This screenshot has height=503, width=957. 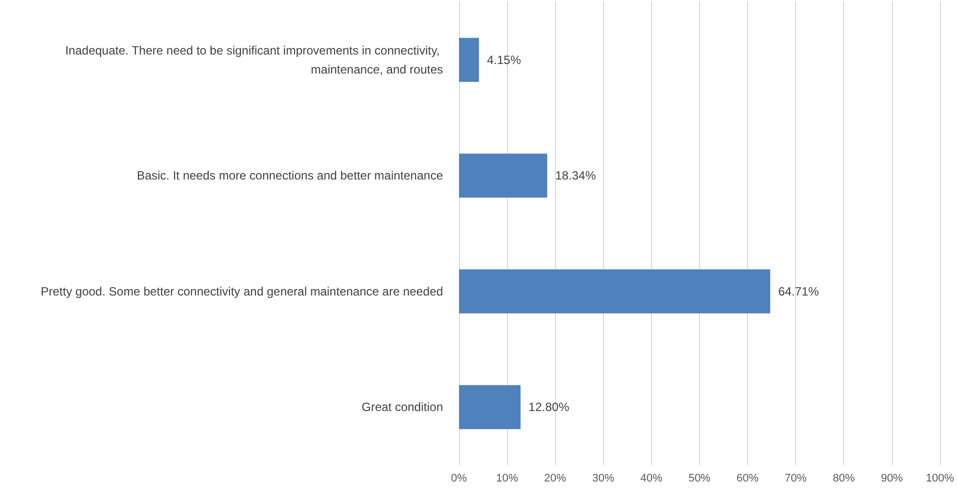 I want to click on data-label: 4.15%, so click(x=504, y=59).